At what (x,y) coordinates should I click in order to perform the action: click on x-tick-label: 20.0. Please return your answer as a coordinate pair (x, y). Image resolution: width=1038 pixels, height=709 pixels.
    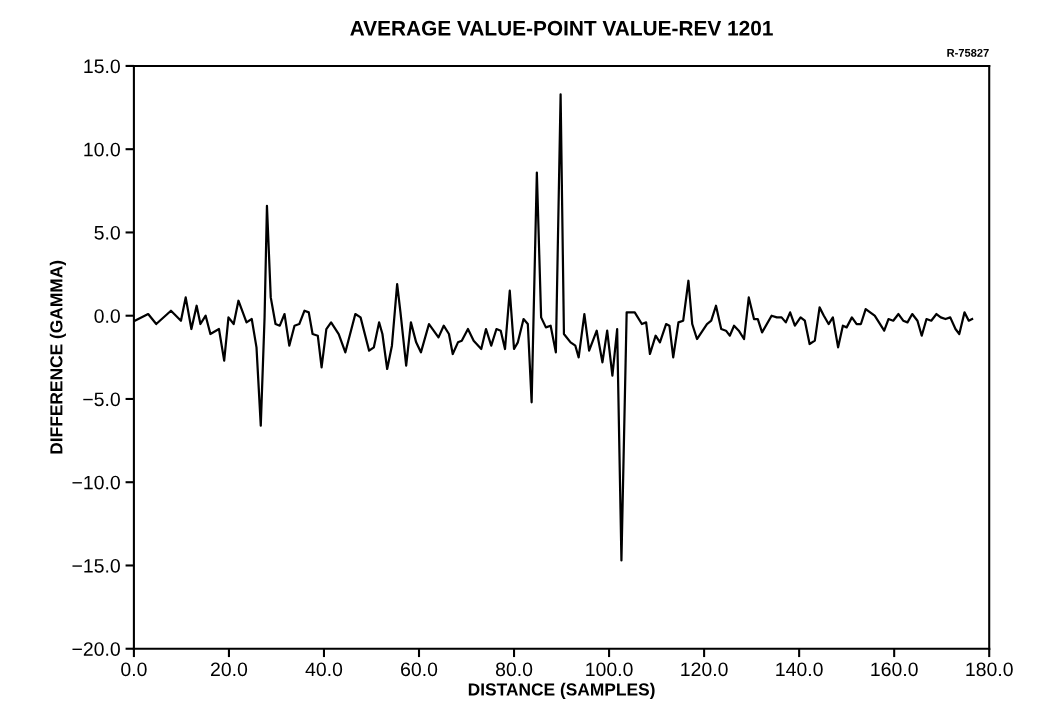
    Looking at the image, I should click on (229, 669).